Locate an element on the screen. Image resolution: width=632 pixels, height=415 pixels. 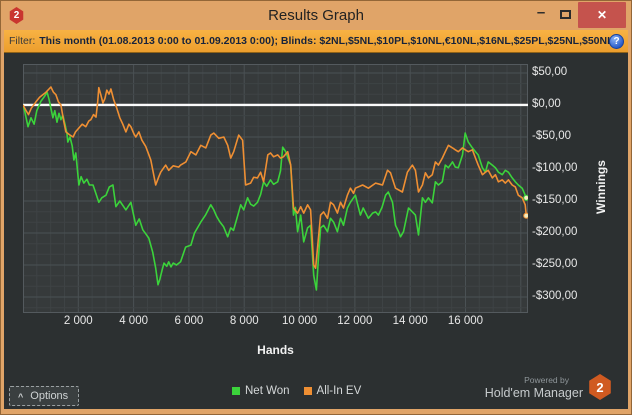
x-tick-label: 16 000 is located at coordinates (465, 321).